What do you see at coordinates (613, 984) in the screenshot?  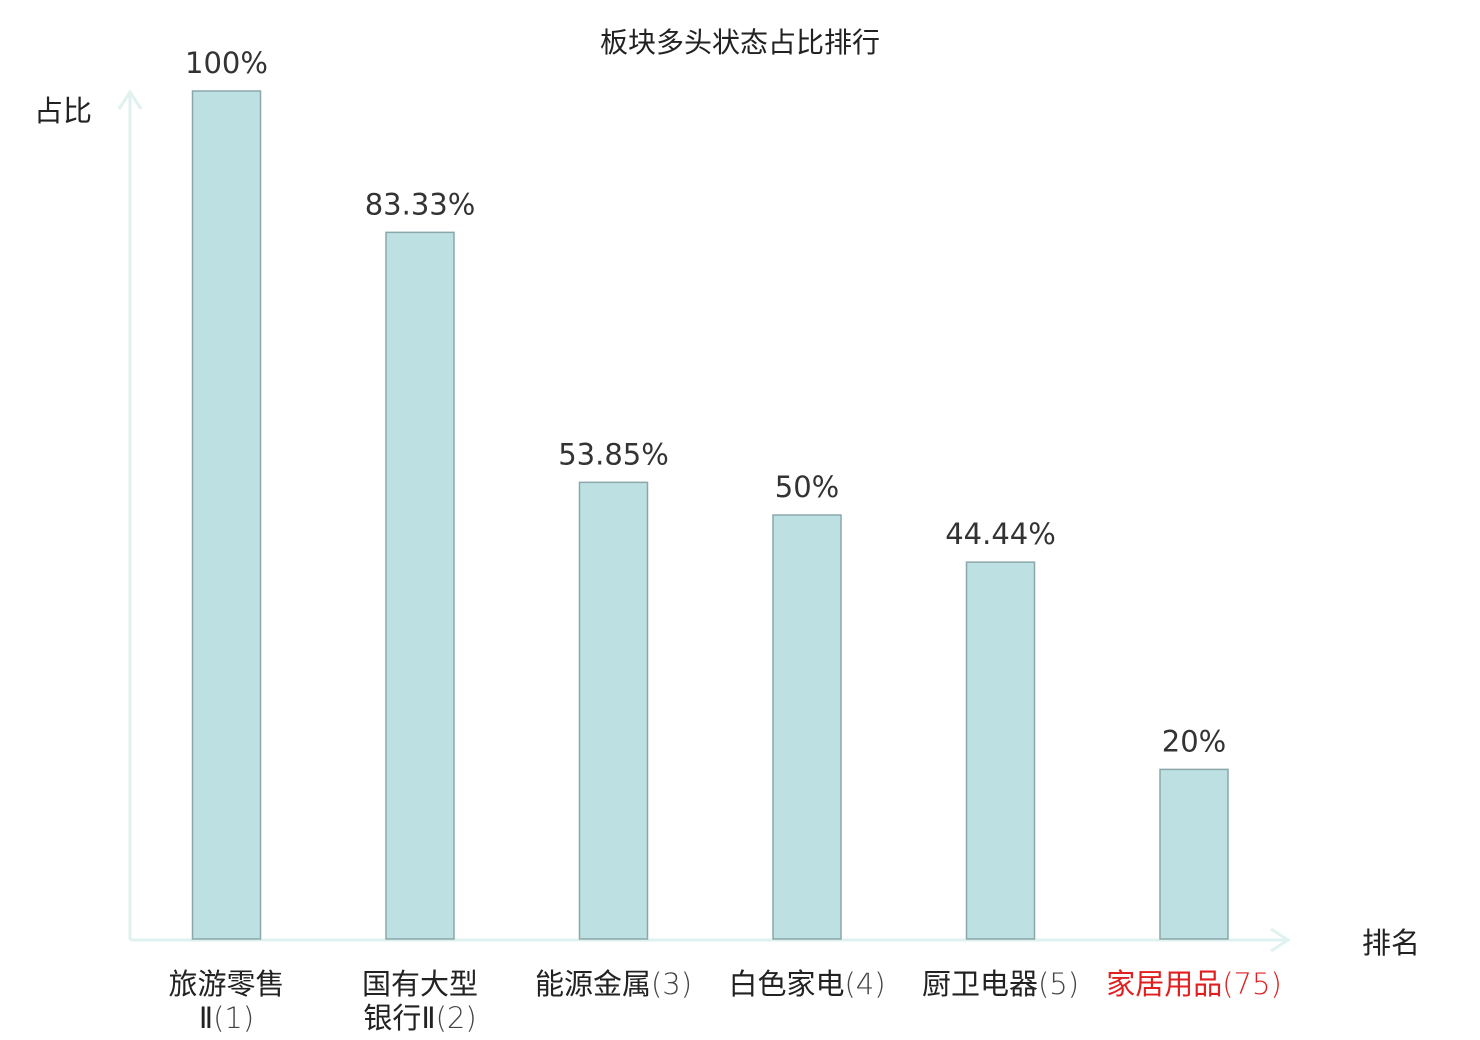 I see `x-tick-label: 能源金属(3)` at bounding box center [613, 984].